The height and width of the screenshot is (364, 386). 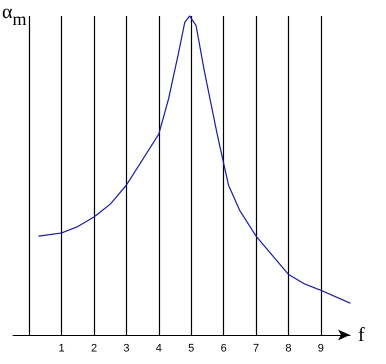 I want to click on x-tick-label: 7, so click(x=256, y=348).